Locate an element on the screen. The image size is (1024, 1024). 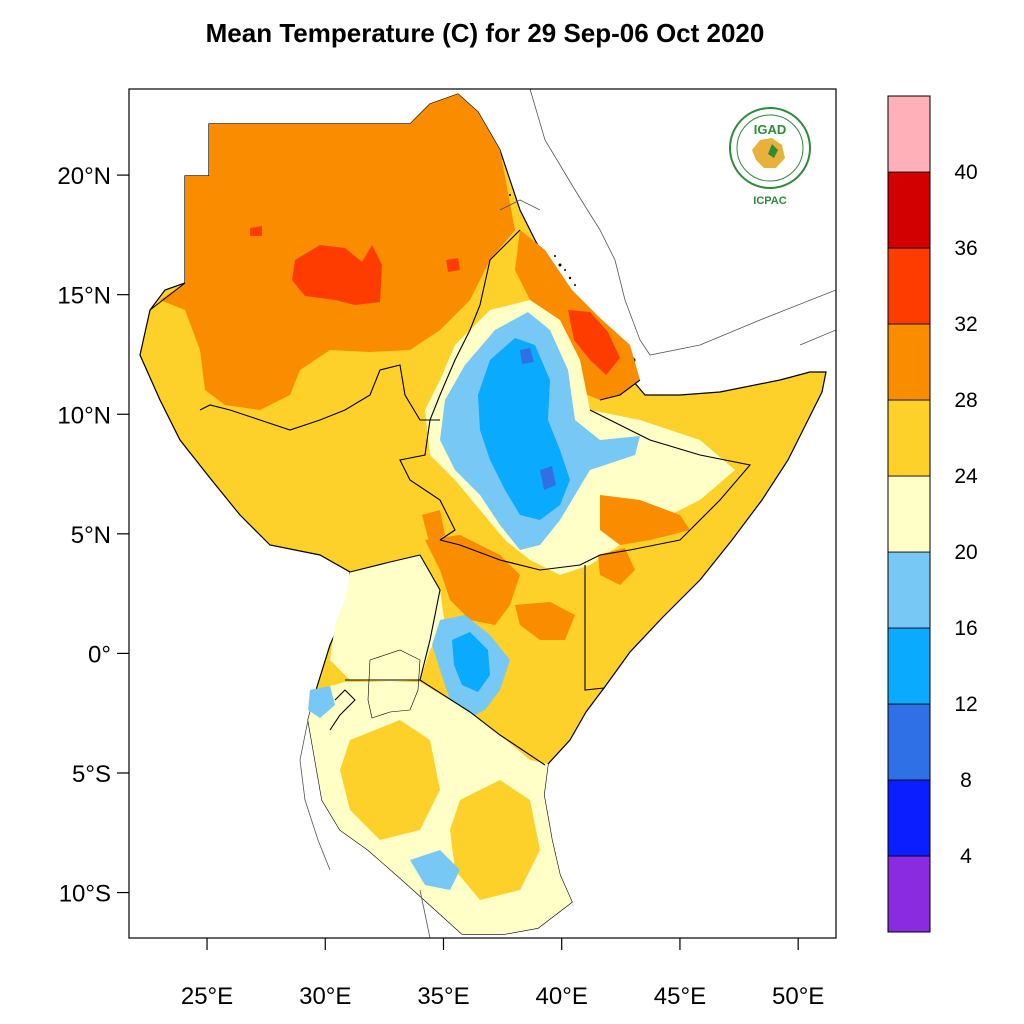
very-hot-patch-sudan-small is located at coordinates (453, 265).